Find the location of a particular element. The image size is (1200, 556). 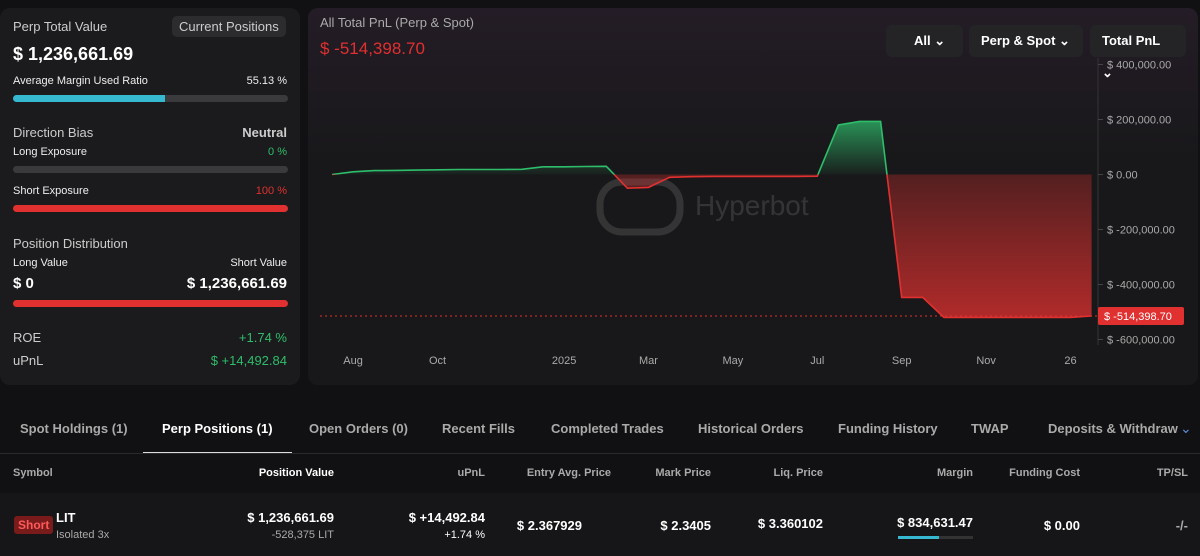

distribution-label: Position Distribution is located at coordinates (70, 243).